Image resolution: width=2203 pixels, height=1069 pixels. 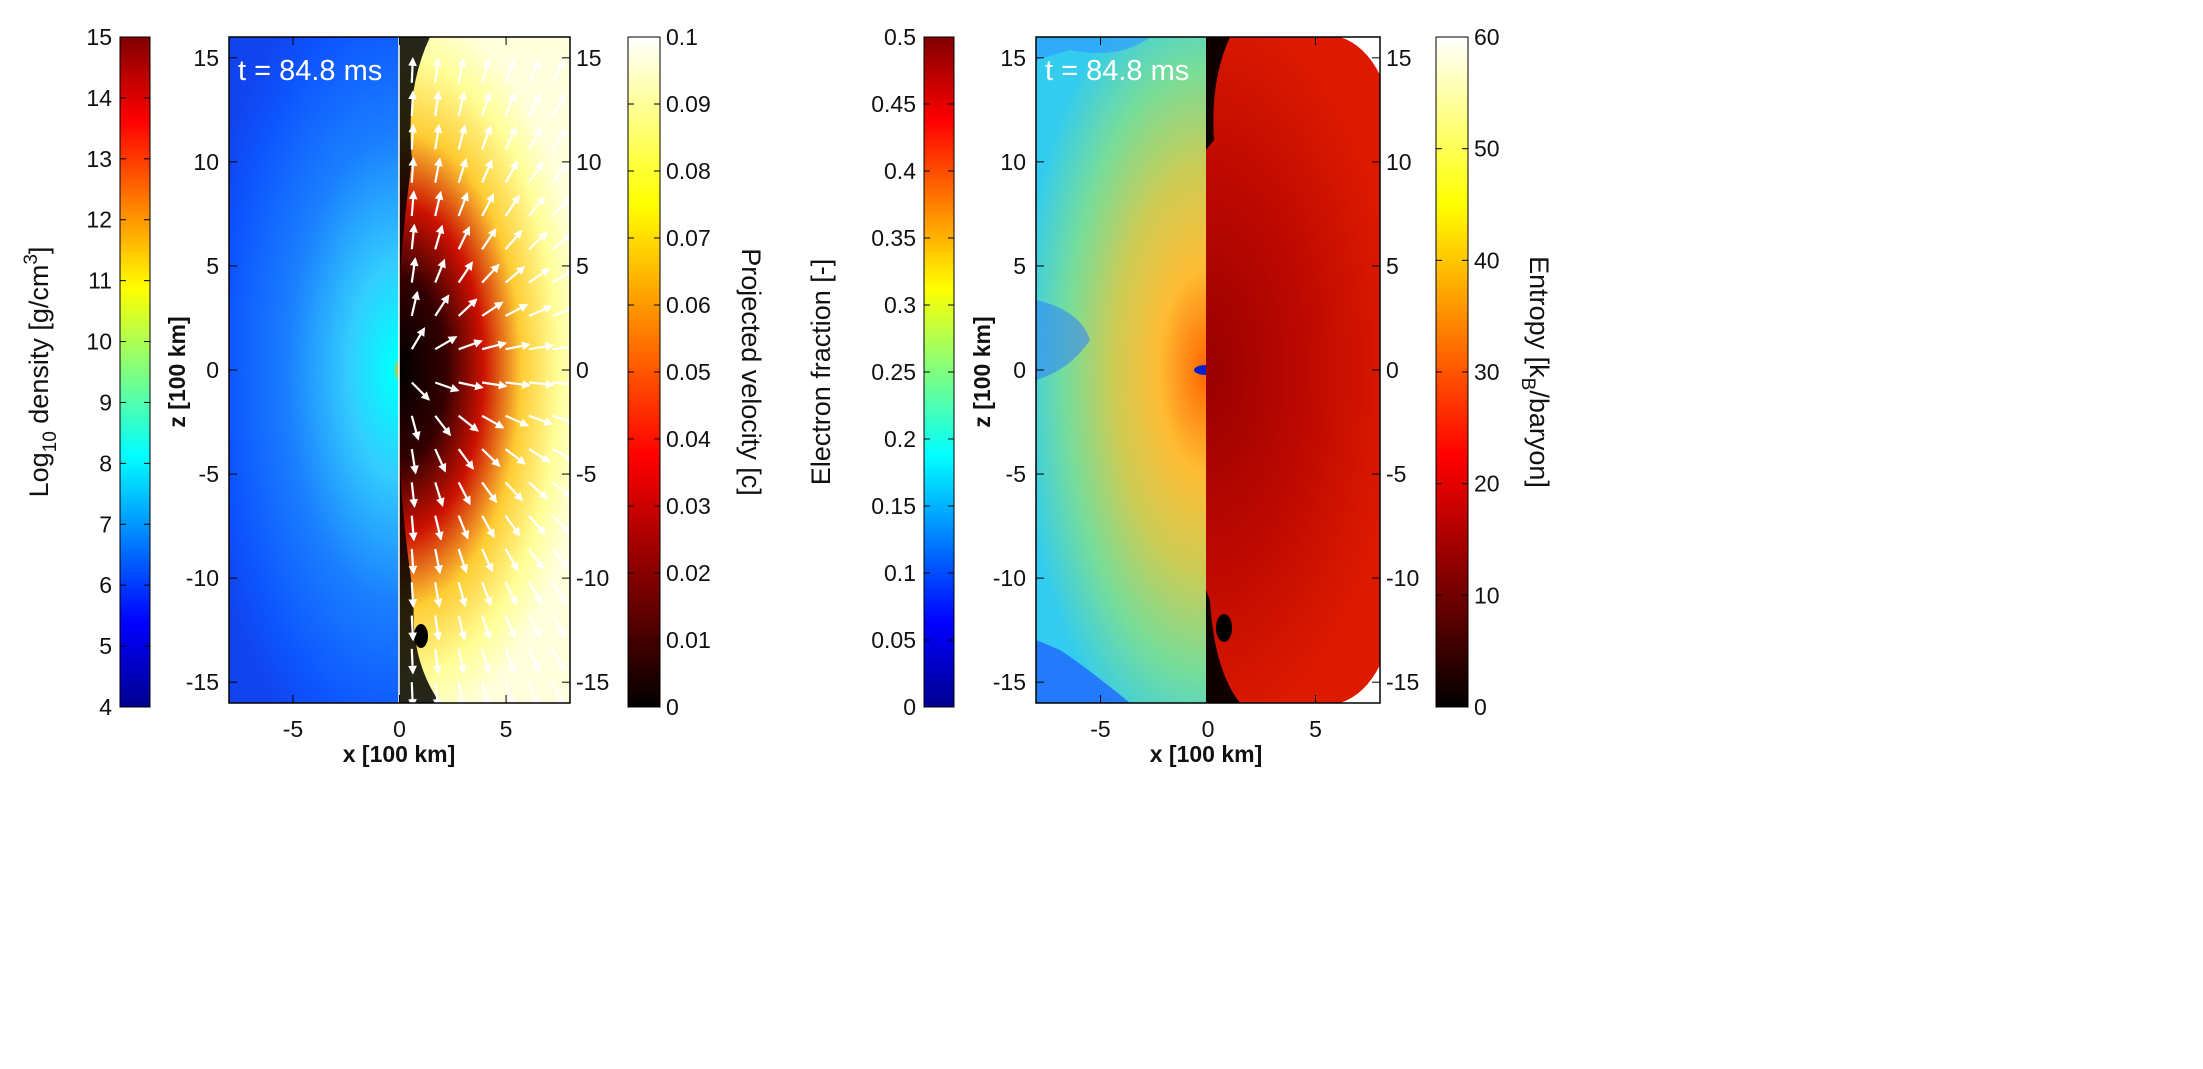 What do you see at coordinates (99, 37) in the screenshot?
I see `density-tick-label: 15` at bounding box center [99, 37].